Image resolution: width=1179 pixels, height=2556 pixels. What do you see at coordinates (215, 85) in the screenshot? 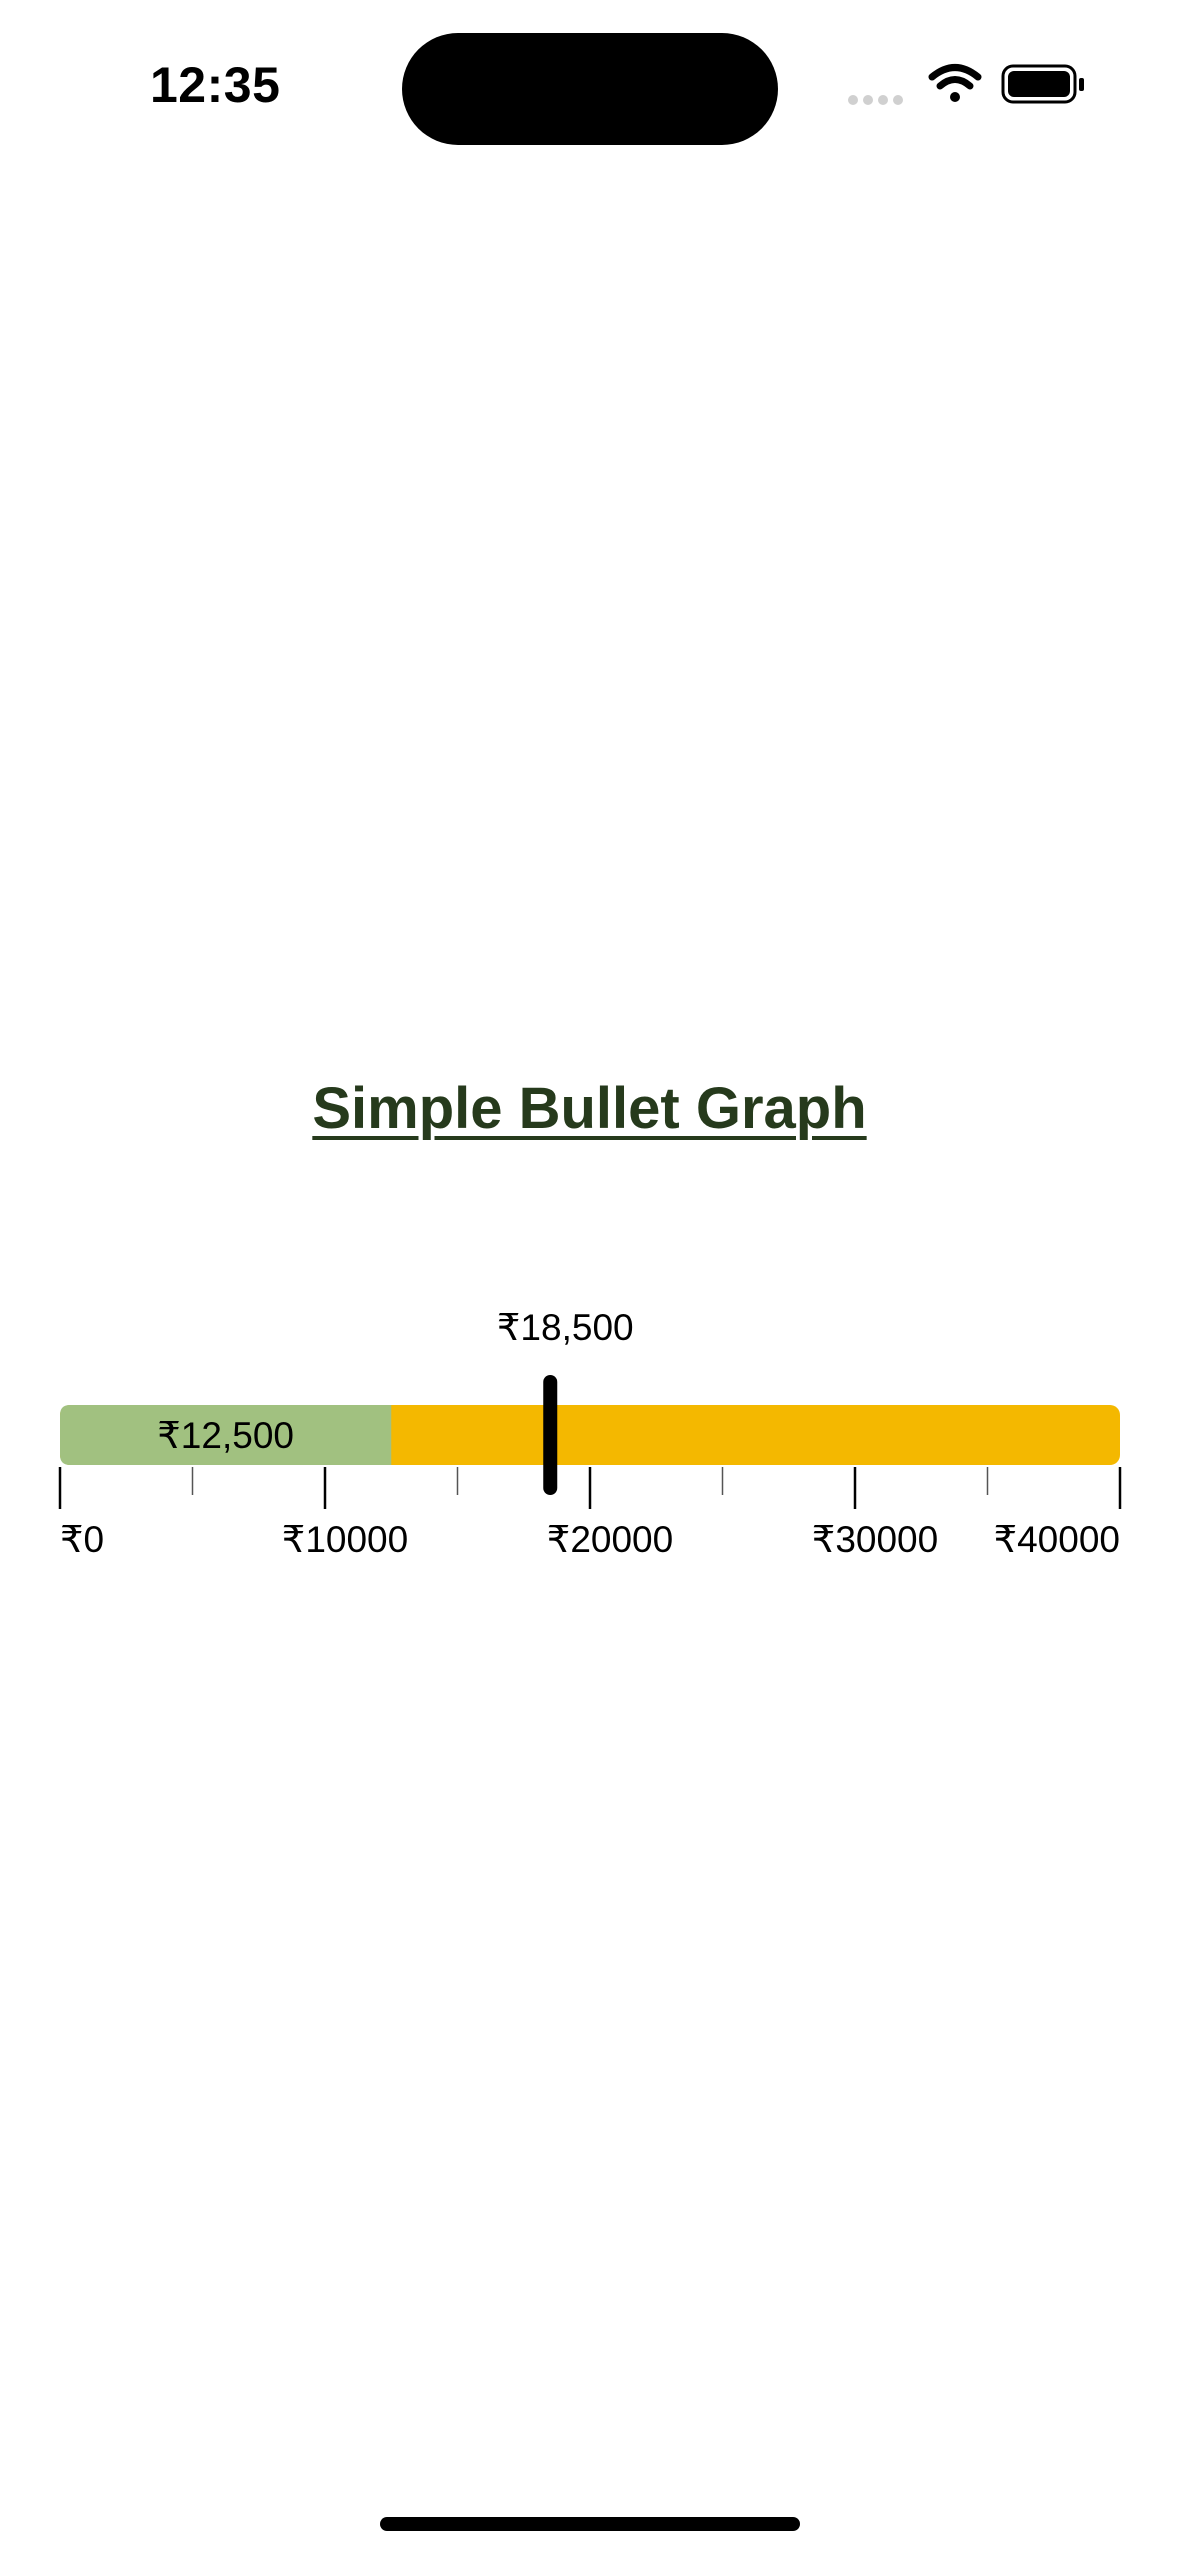
I see `status-time: 12:35` at bounding box center [215, 85].